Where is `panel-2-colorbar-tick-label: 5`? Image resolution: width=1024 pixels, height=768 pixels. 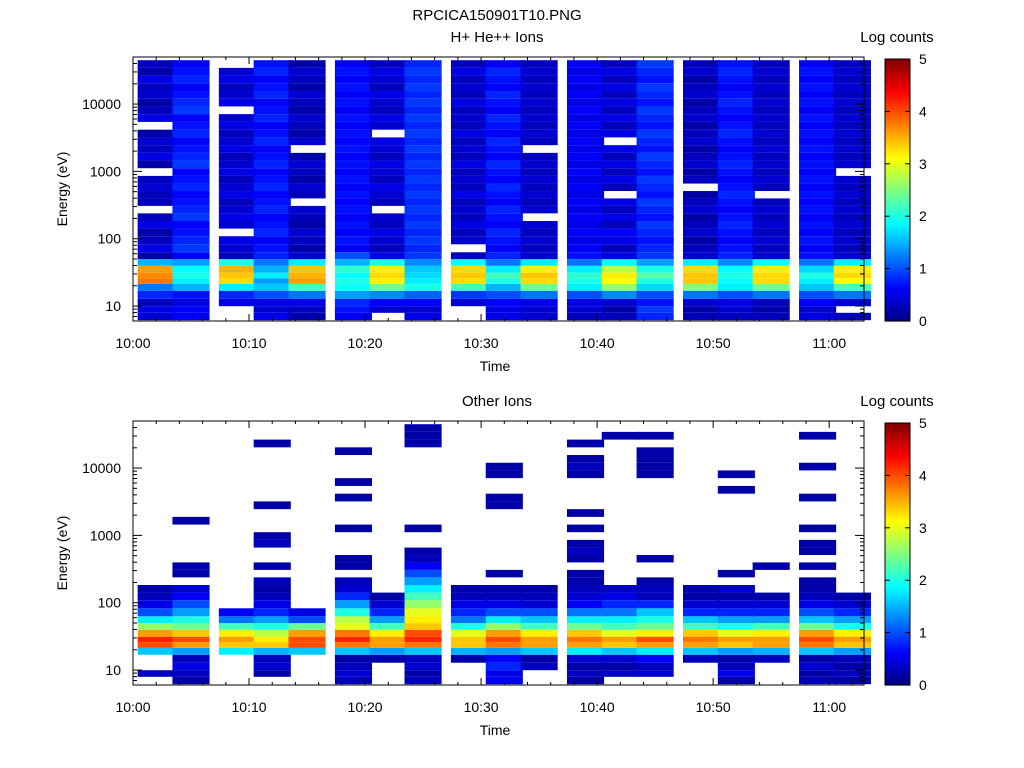 panel-2-colorbar-tick-label: 5 is located at coordinates (923, 423).